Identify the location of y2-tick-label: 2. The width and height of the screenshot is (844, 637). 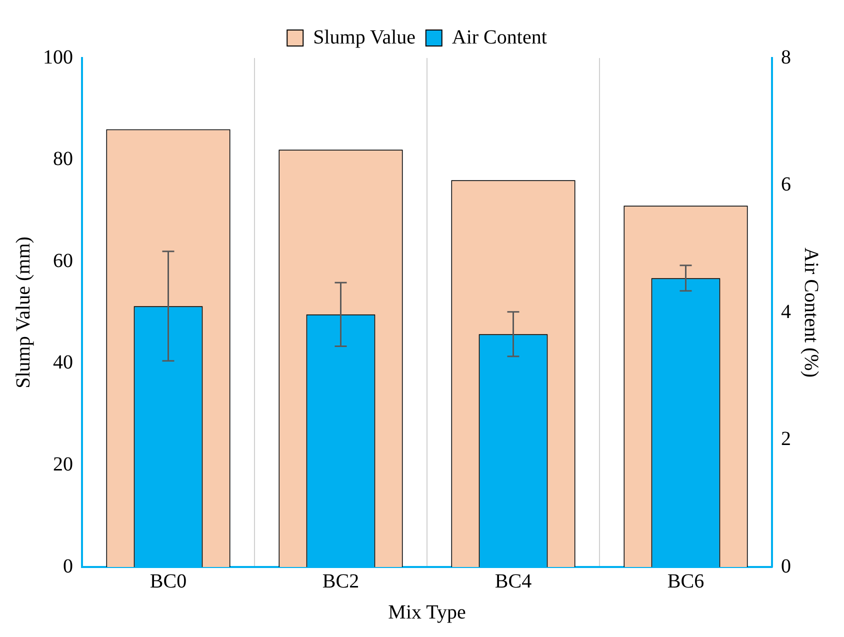
(786, 439).